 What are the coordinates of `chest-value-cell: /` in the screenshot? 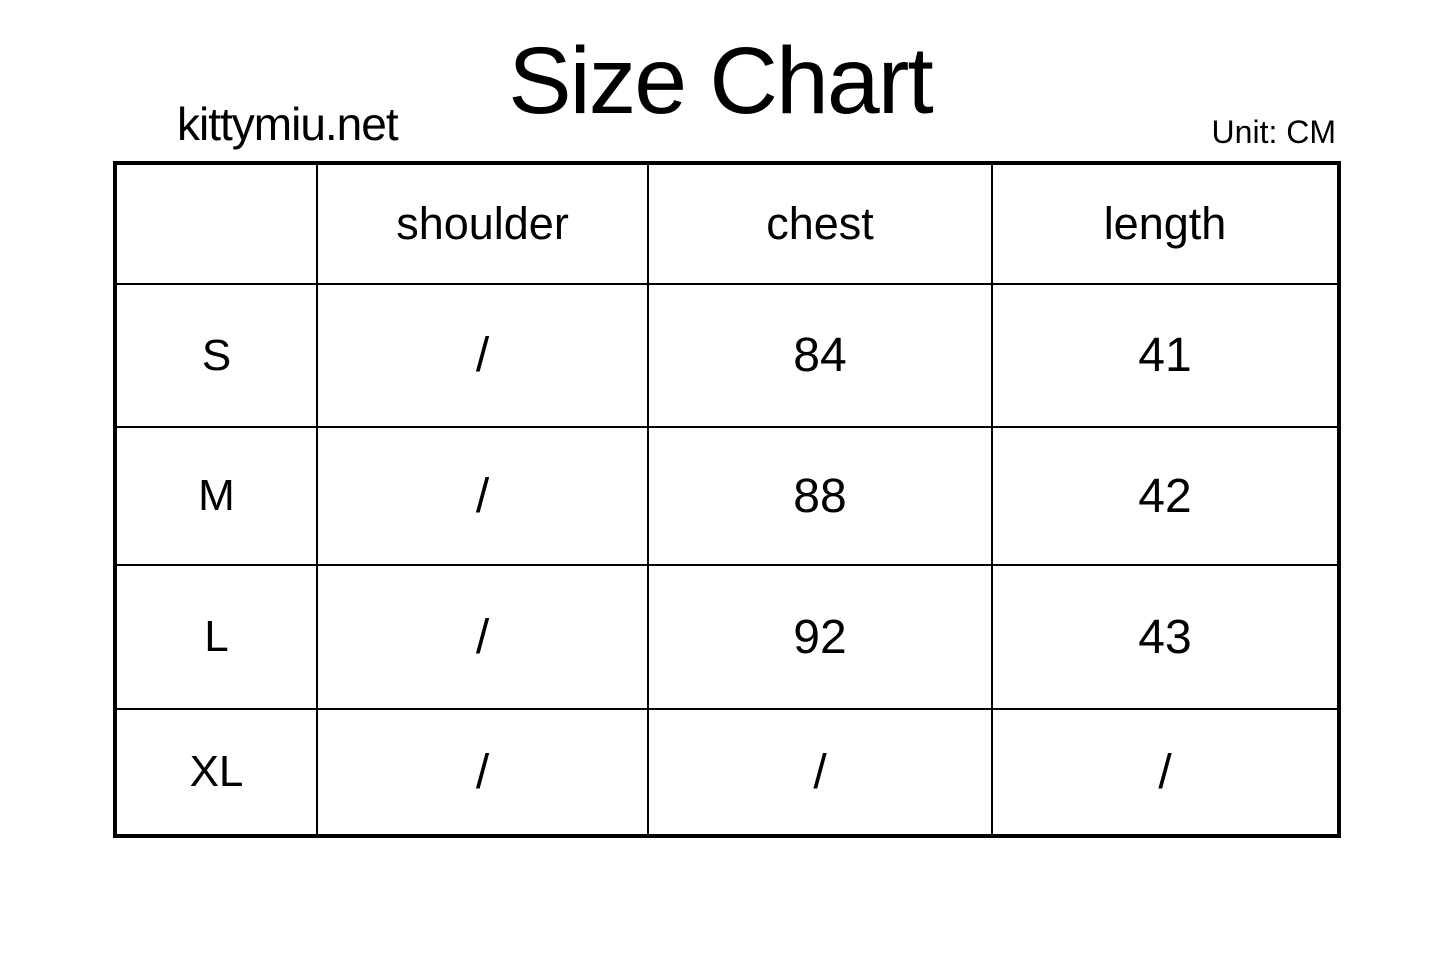 It's located at (820, 772).